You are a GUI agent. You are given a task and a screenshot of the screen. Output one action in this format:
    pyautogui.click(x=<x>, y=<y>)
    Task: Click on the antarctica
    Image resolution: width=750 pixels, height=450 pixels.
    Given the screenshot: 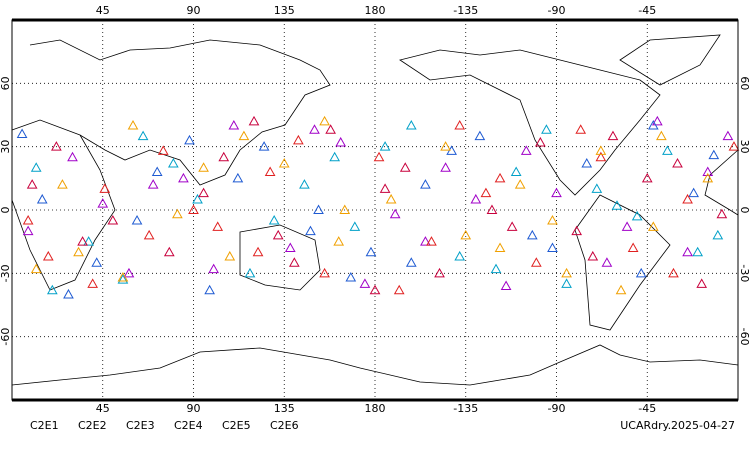 What is the action you would take?
    pyautogui.click(x=375, y=365)
    